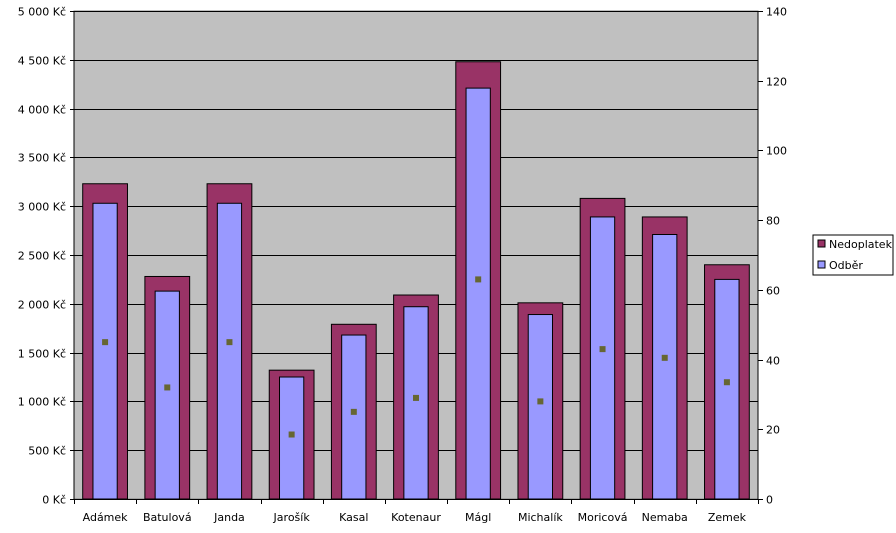  What do you see at coordinates (42, 61) in the screenshot?
I see `left-tick-label: 4 500 Kč` at bounding box center [42, 61].